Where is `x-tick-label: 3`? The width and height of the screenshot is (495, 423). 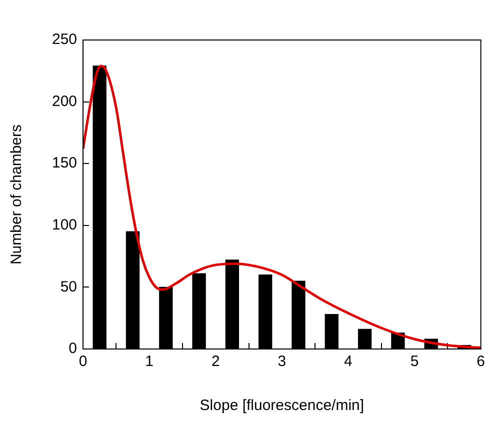 x-tick-label: 3 is located at coordinates (282, 361).